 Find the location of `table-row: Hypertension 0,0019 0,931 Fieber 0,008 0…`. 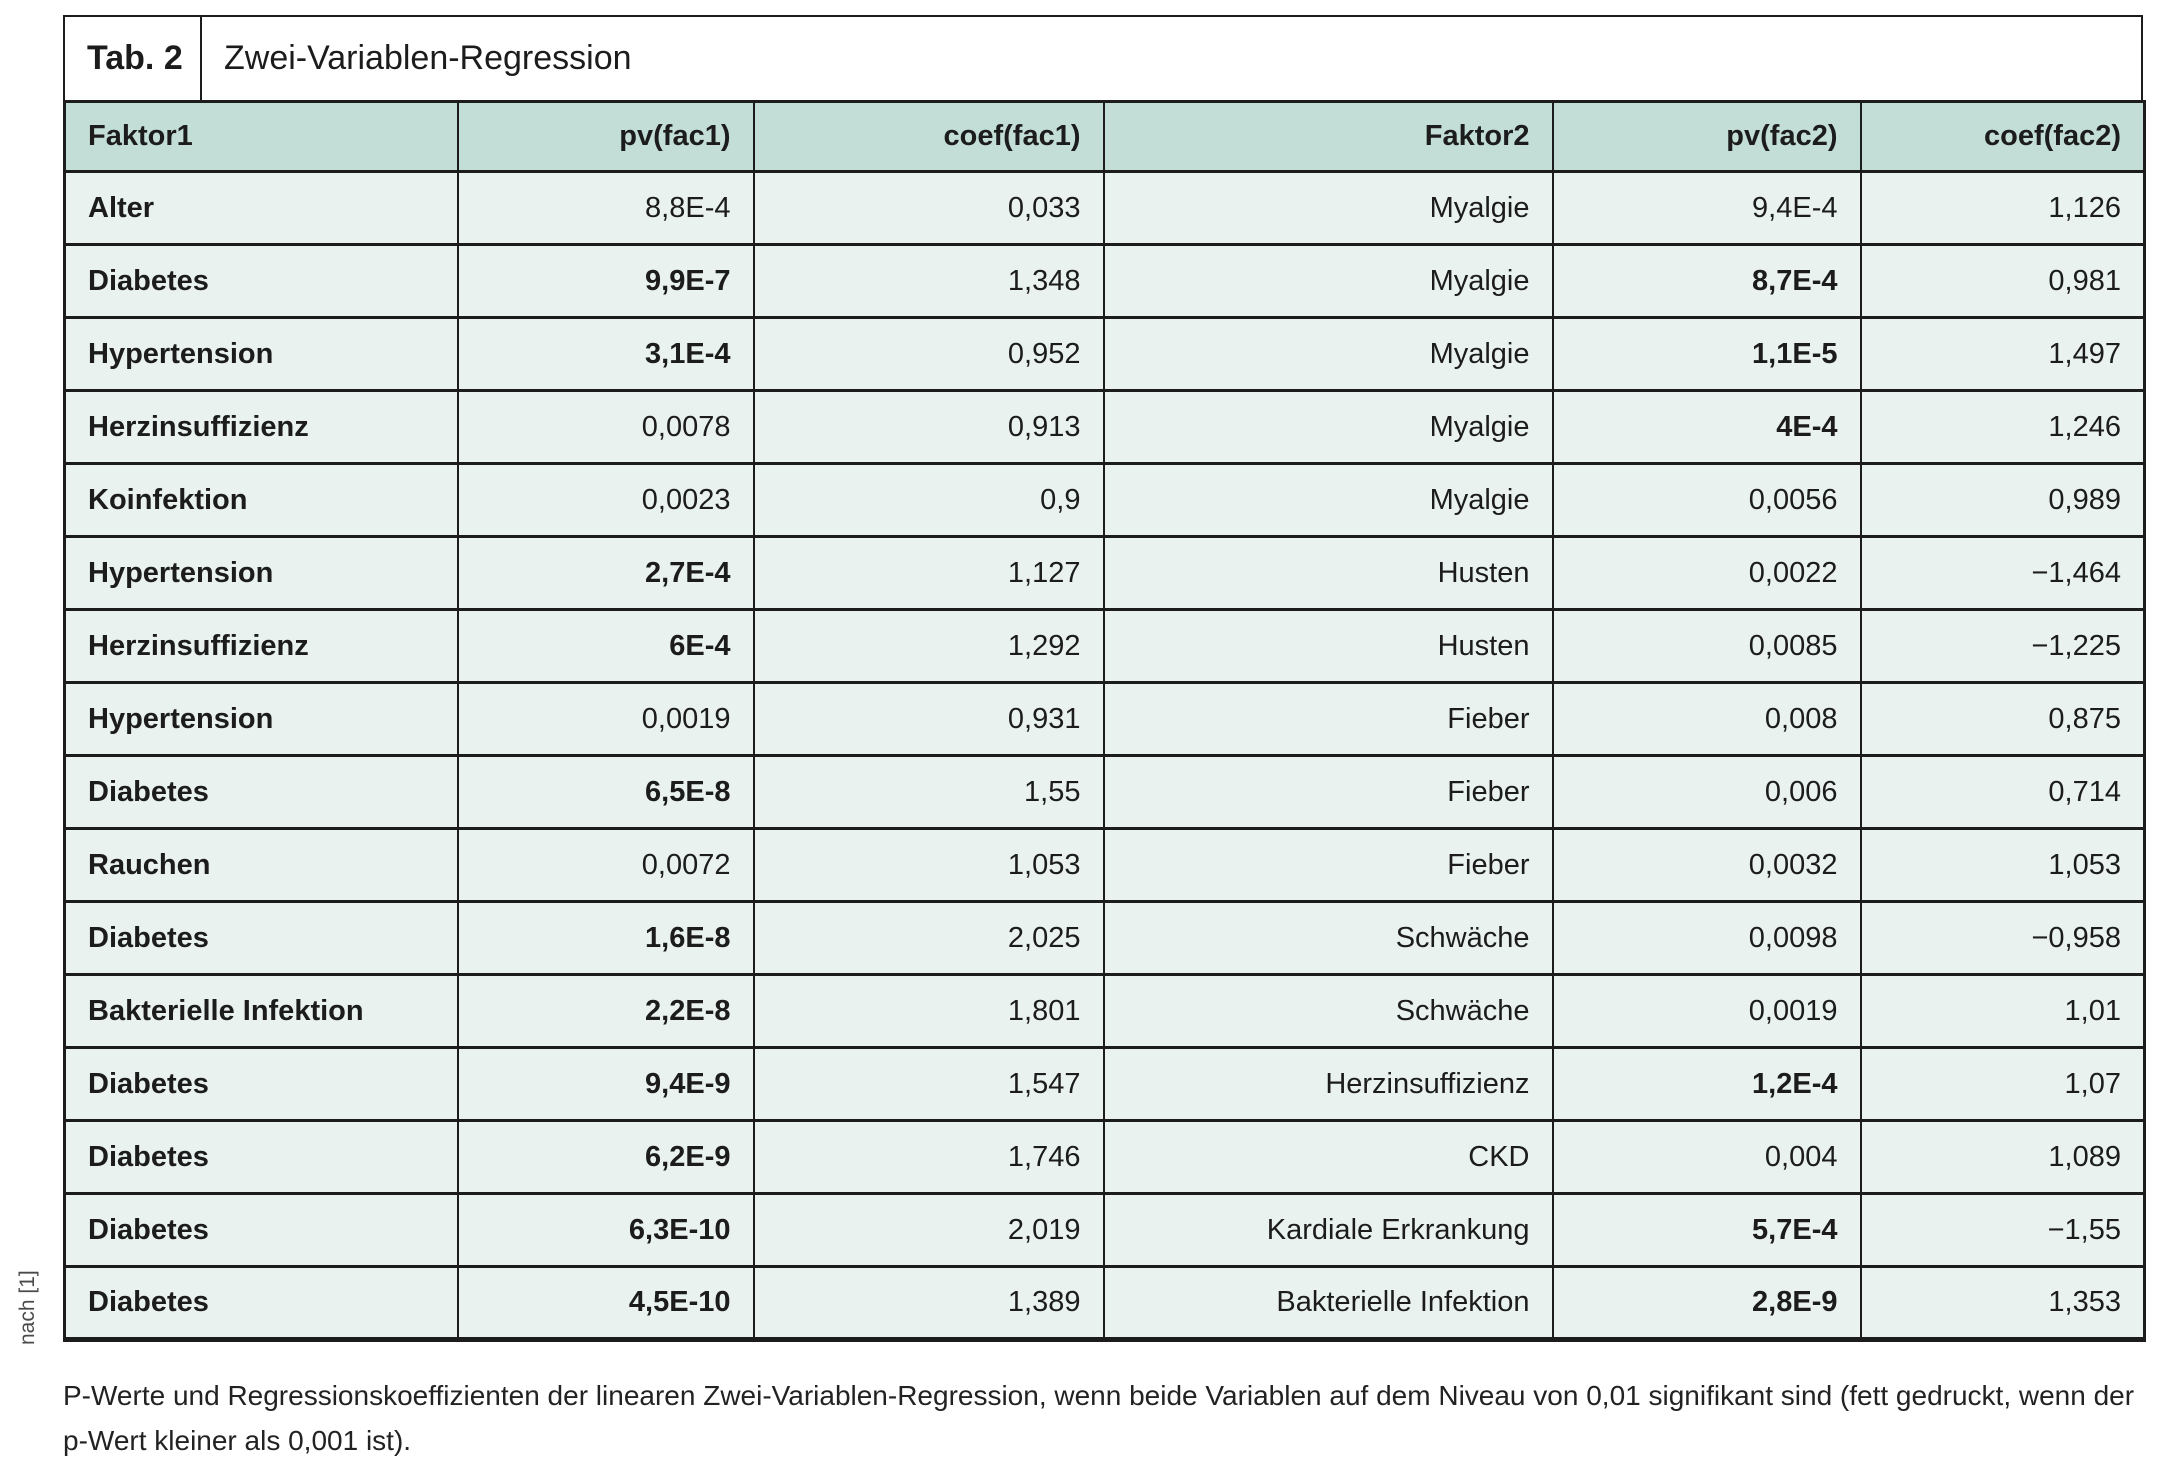

table-row: Hypertension 0,0019 0,931 Fieber 0,008 0… is located at coordinates (1104, 719).